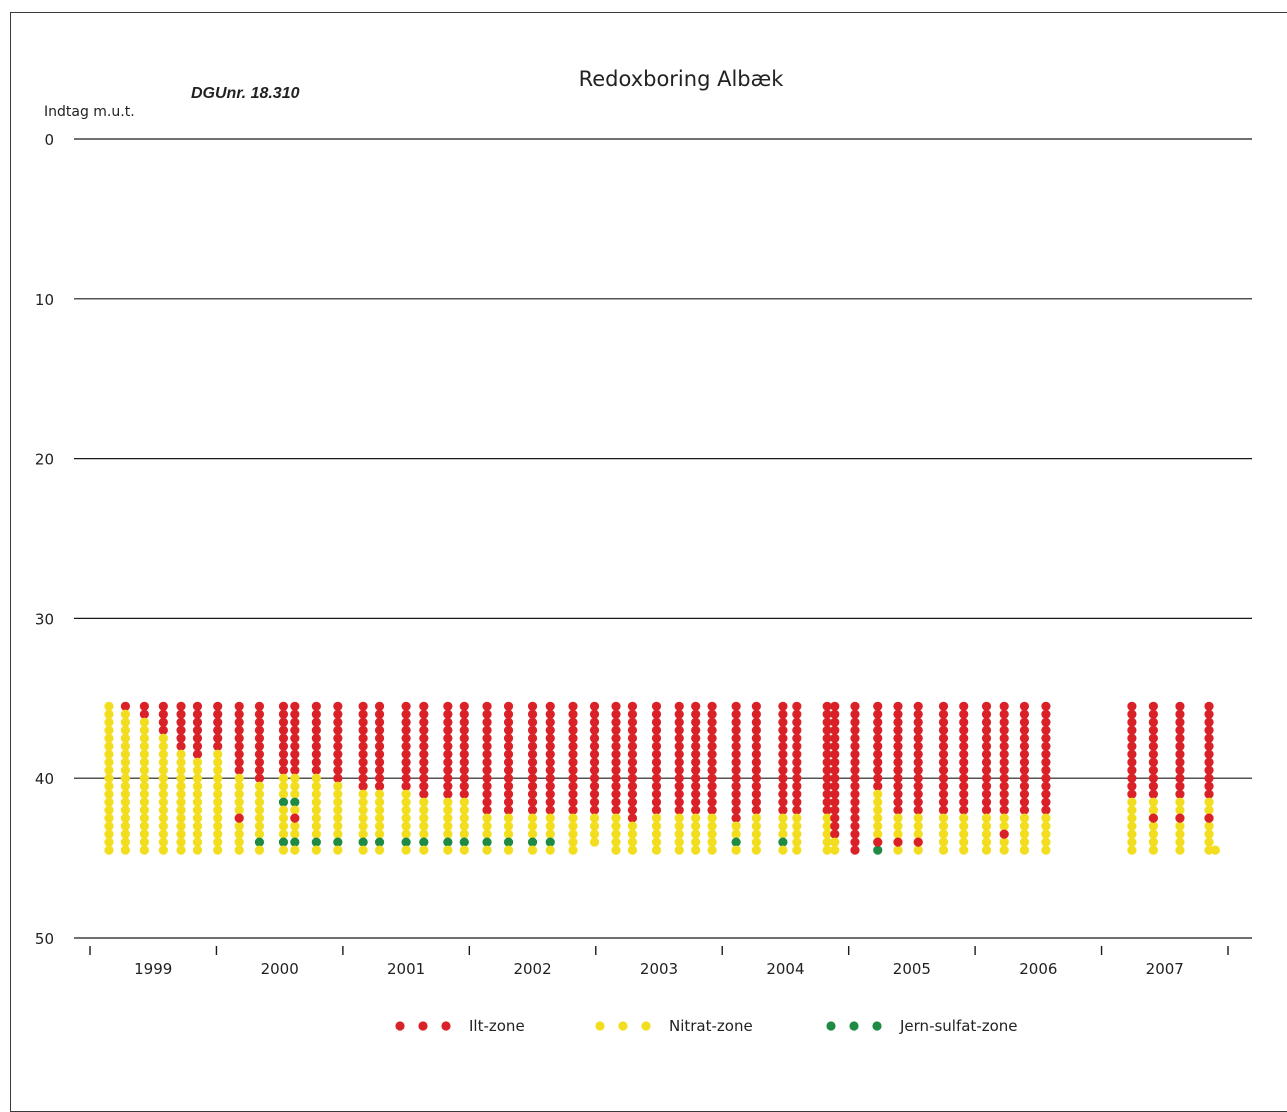  I want to click on x-axis: 1999 2000 2001 2002 2003 2004 2005 2006 2007, so click(659, 962).